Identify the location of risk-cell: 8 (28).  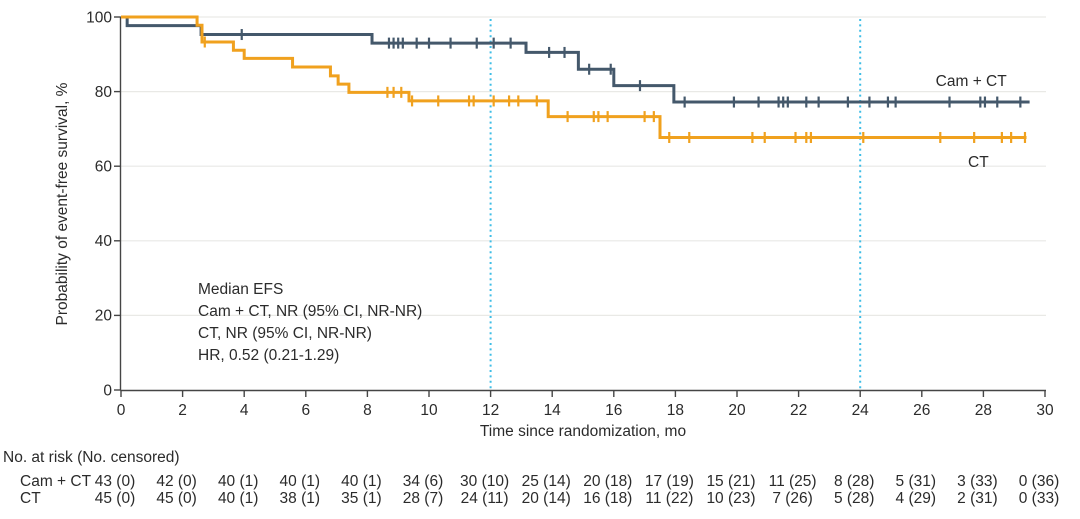
(854, 481).